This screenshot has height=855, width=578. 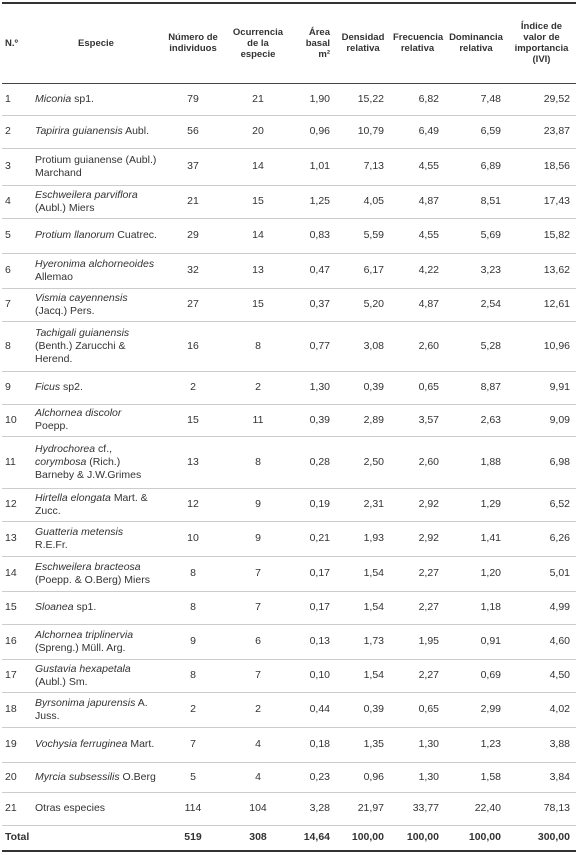 I want to click on value-cell: 5,59, so click(x=373, y=235).